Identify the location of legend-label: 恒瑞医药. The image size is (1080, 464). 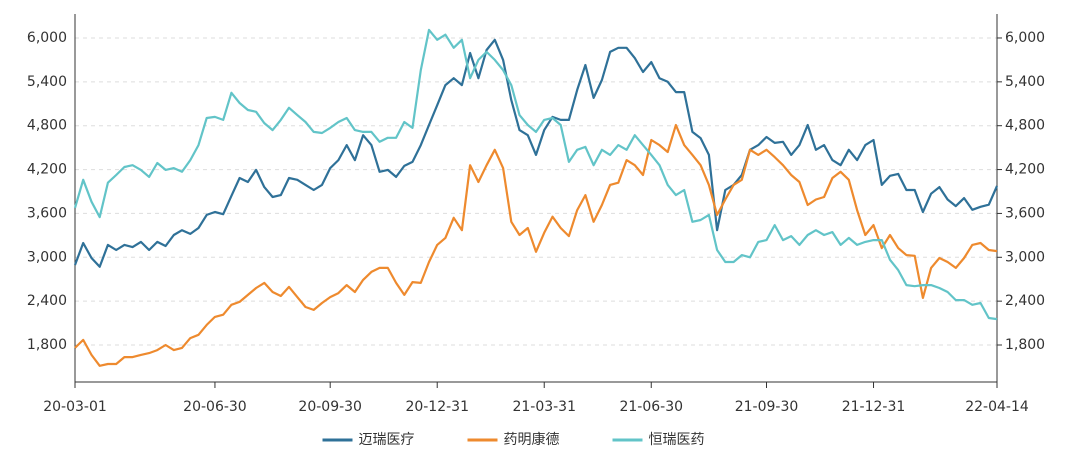
(677, 440).